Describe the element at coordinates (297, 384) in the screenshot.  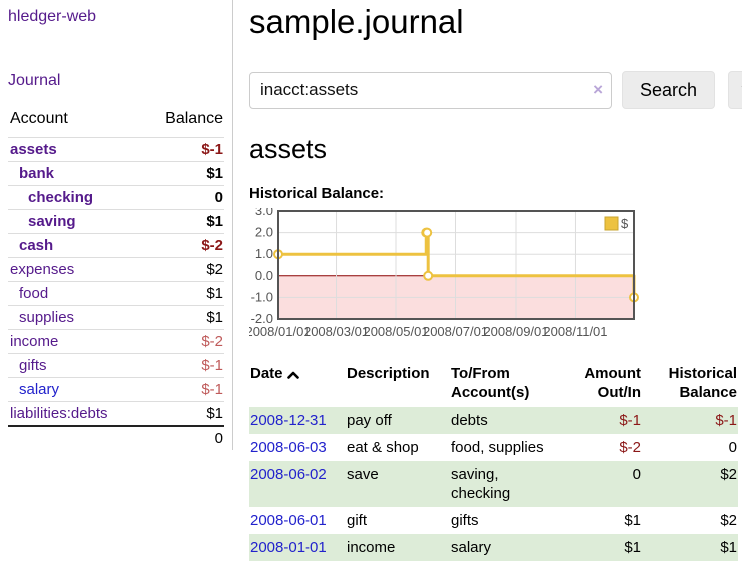
I see `column-header-date: Date` at that location.